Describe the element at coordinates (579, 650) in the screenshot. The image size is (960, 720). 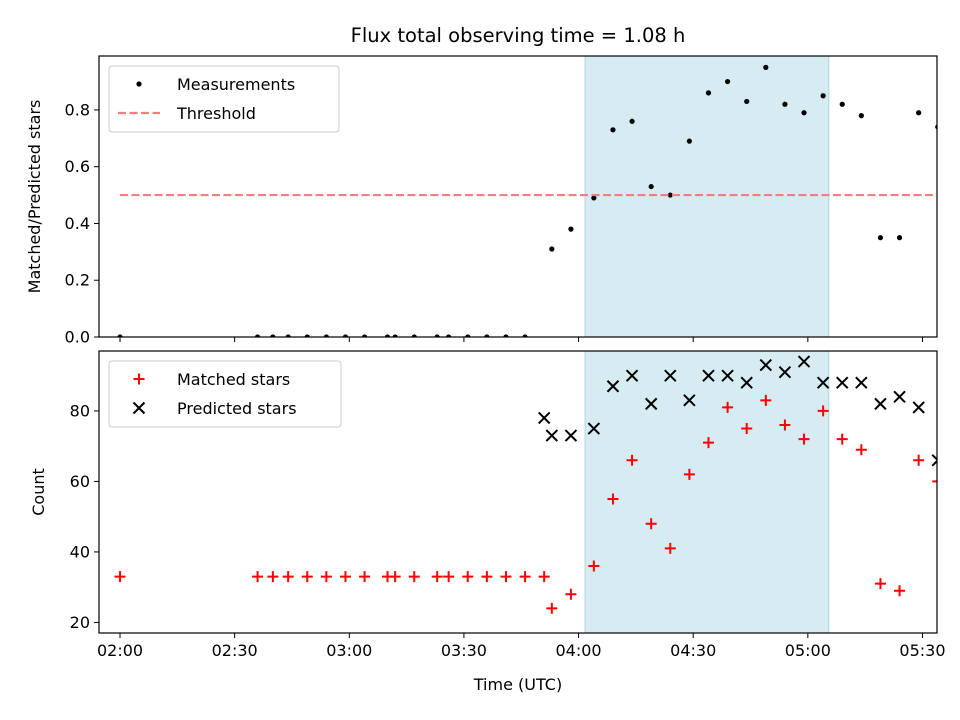
I see `x-tick-label: 04:00` at that location.